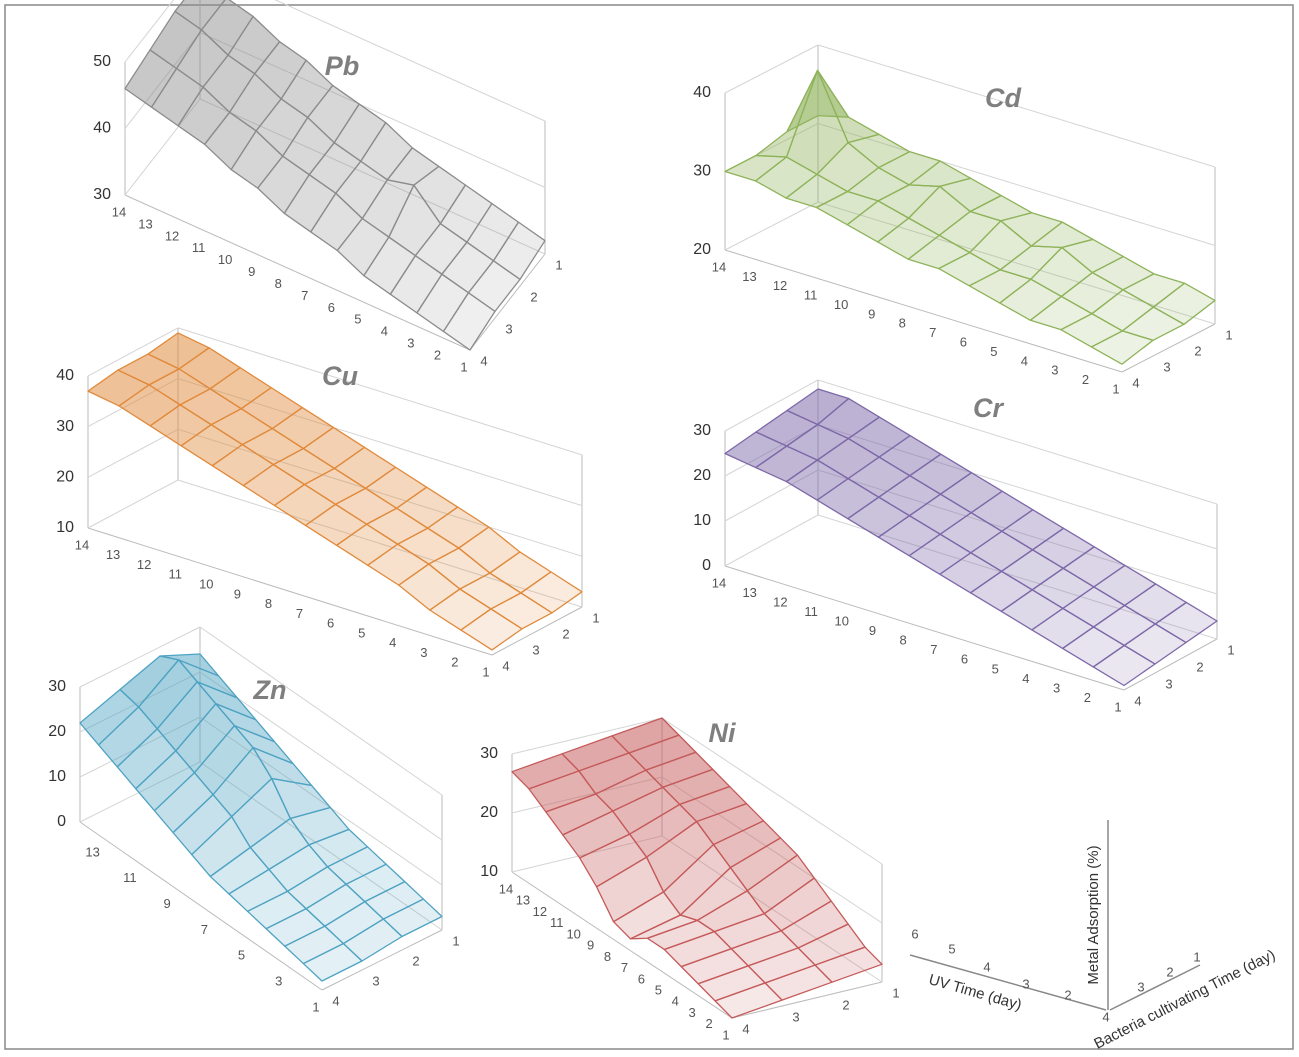 This screenshot has width=1299, height=1057. I want to click on key-y-tick: 3, so click(1140, 986).